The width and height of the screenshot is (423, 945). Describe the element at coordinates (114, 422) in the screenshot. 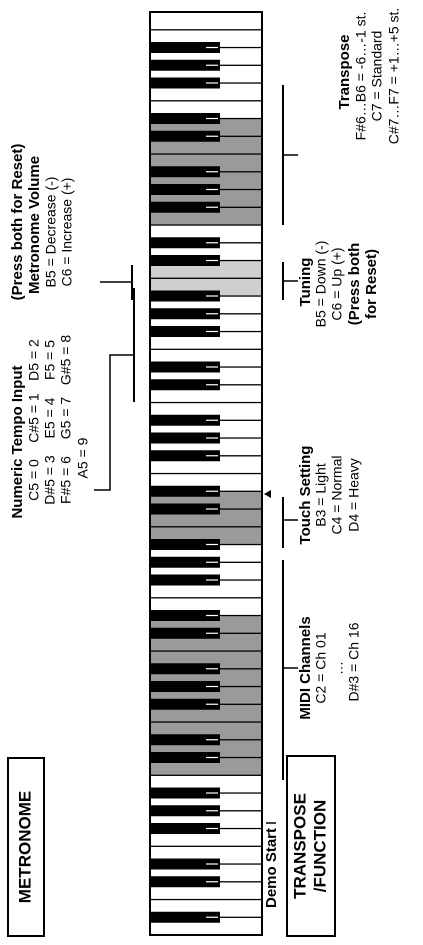

I see `tempo-leader` at that location.